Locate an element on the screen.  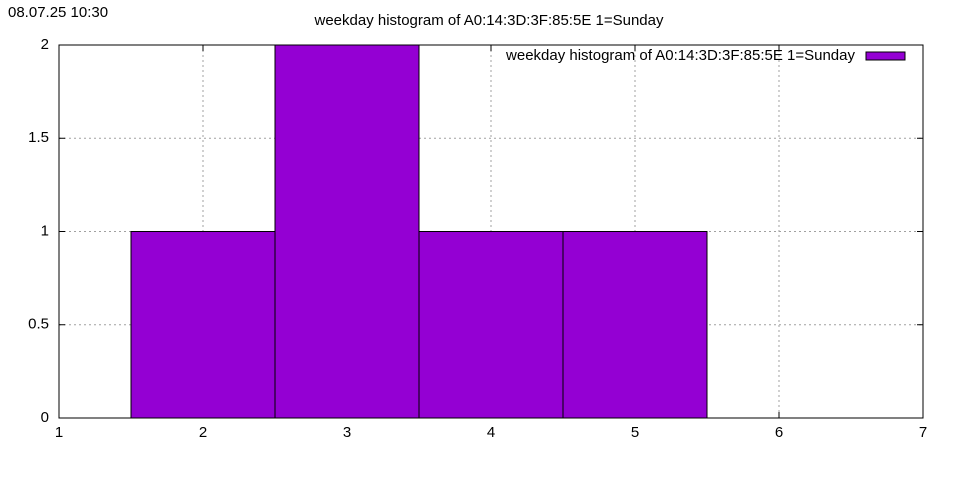
x-tick-label: 4 is located at coordinates (491, 432).